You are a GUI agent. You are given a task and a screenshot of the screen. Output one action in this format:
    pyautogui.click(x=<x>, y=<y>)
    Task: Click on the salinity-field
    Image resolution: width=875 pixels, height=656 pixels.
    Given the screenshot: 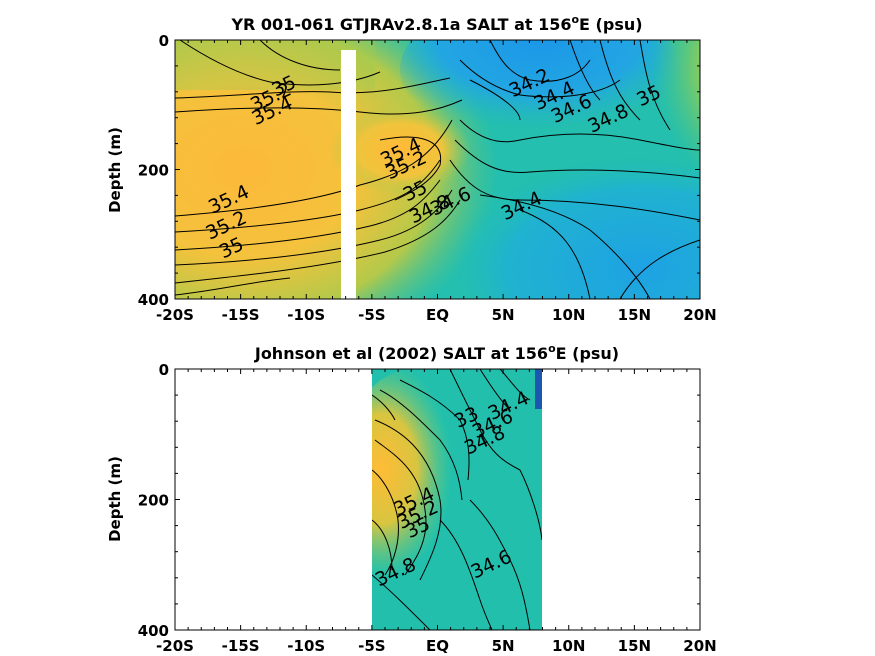 What is the action you would take?
    pyautogui.click(x=457, y=499)
    